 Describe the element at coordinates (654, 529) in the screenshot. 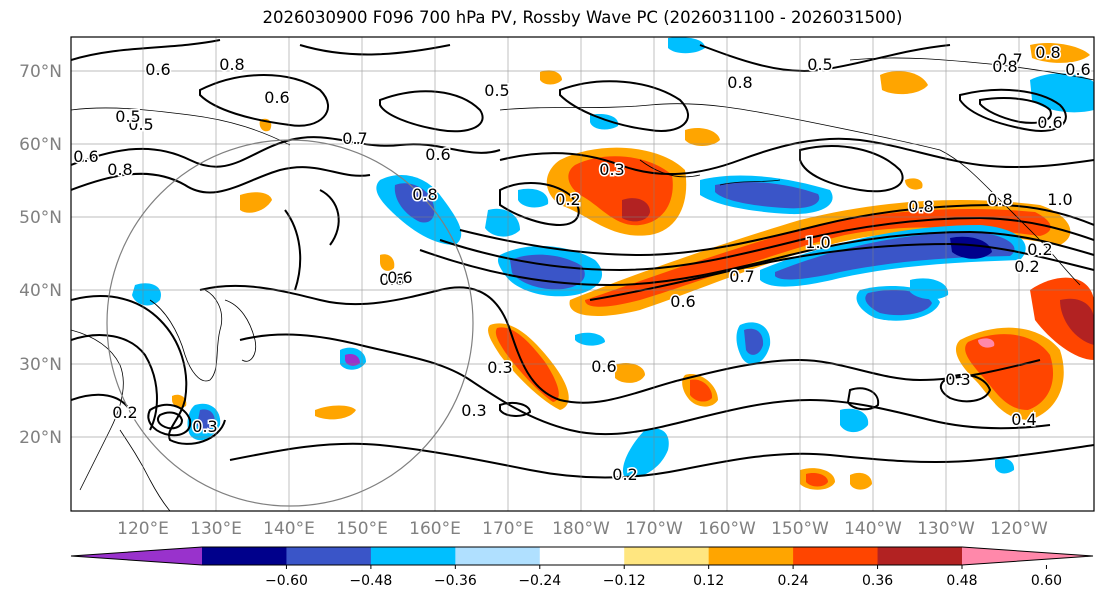

I see `lon-label: 170°W` at that location.